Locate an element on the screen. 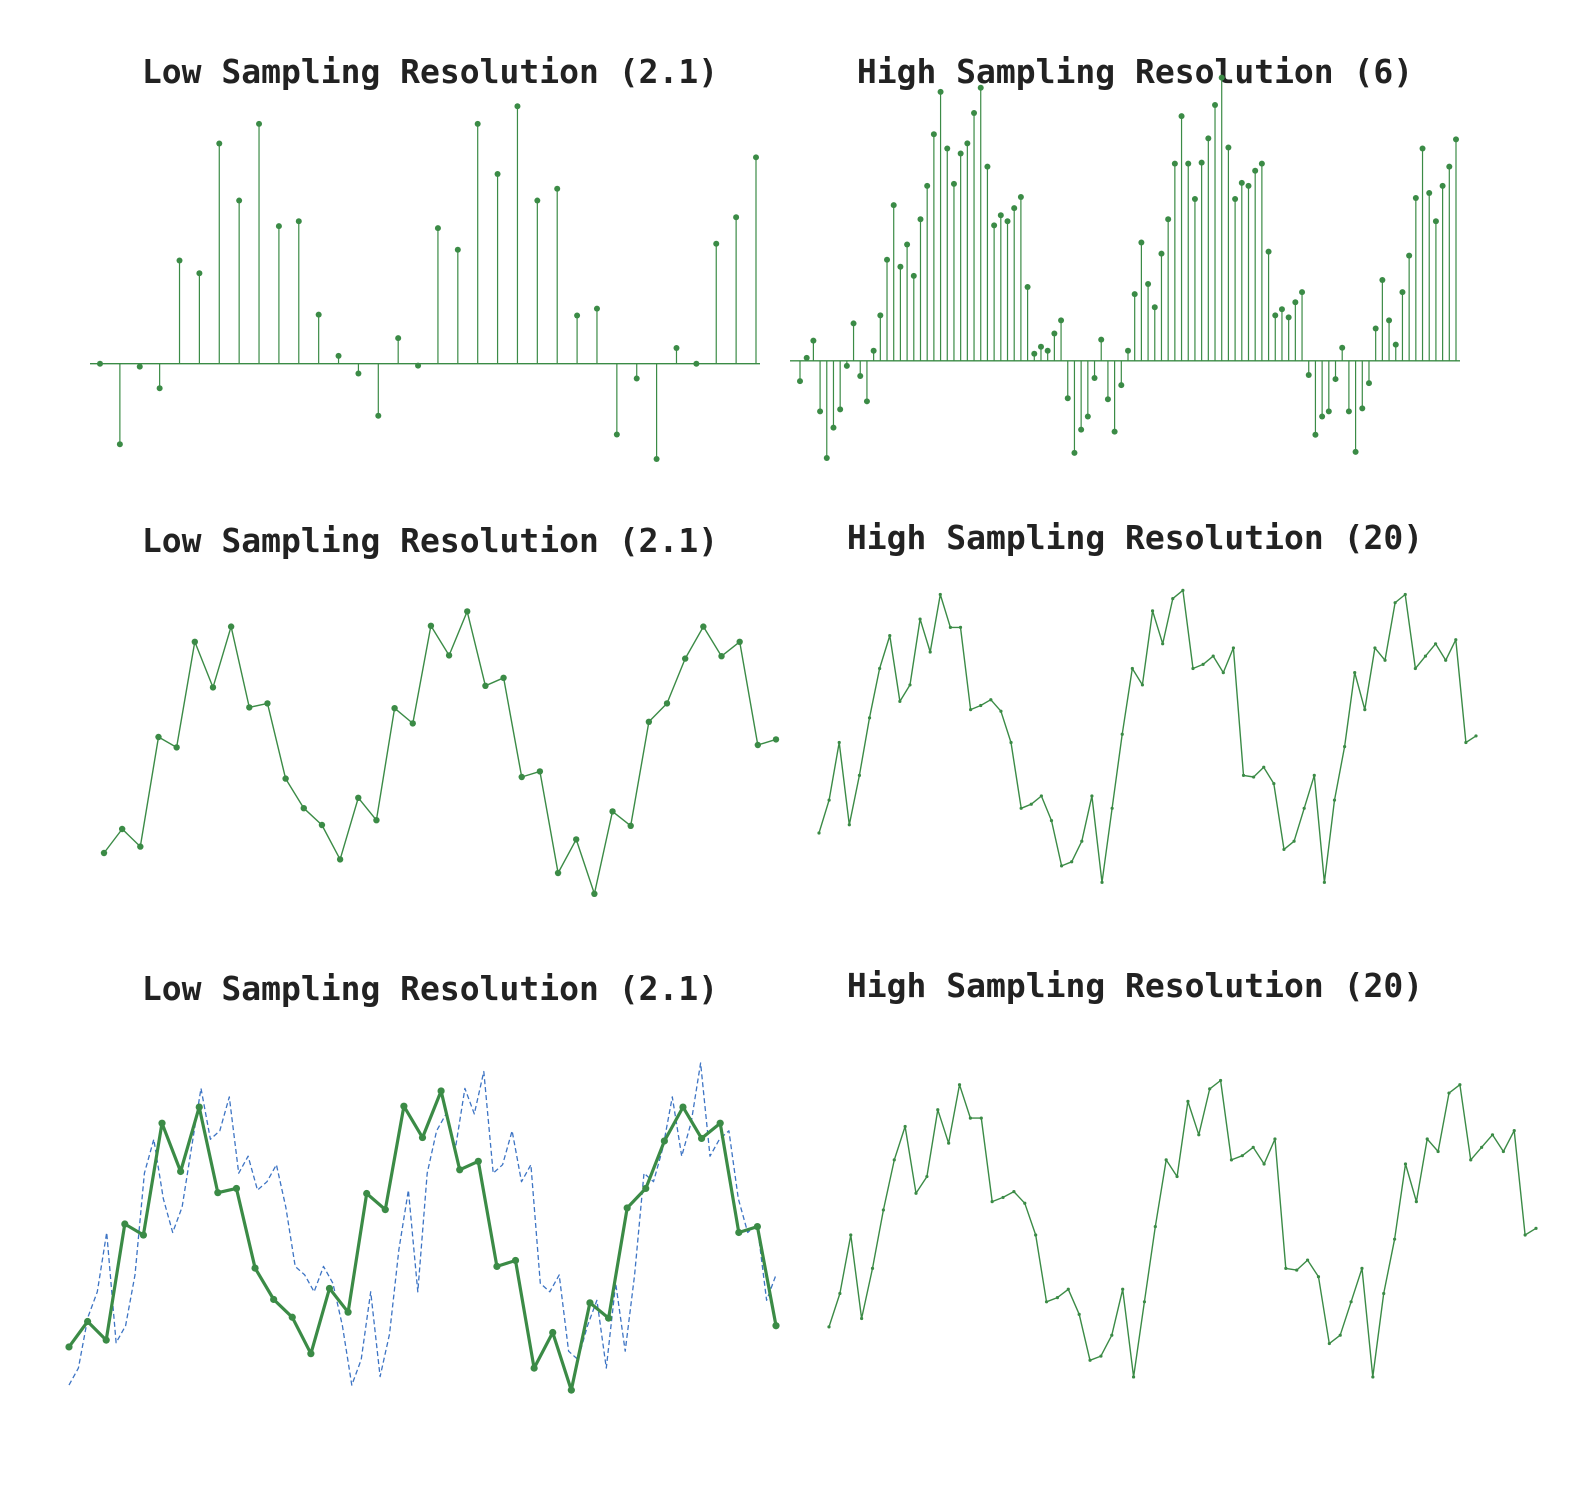 This screenshot has height=1512, width=1587. panel-title: High Sampling Resolution (20) is located at coordinates (1135, 537).